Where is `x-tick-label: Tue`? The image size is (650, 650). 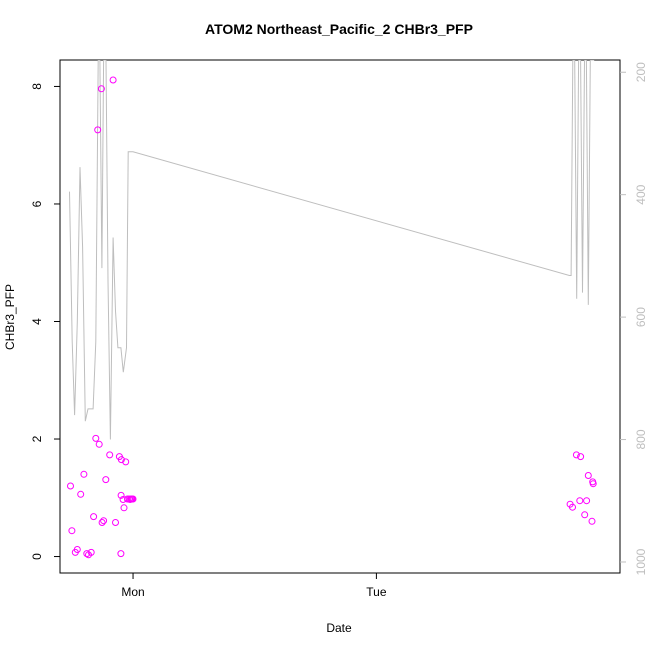 x-tick-label: Tue is located at coordinates (376, 592).